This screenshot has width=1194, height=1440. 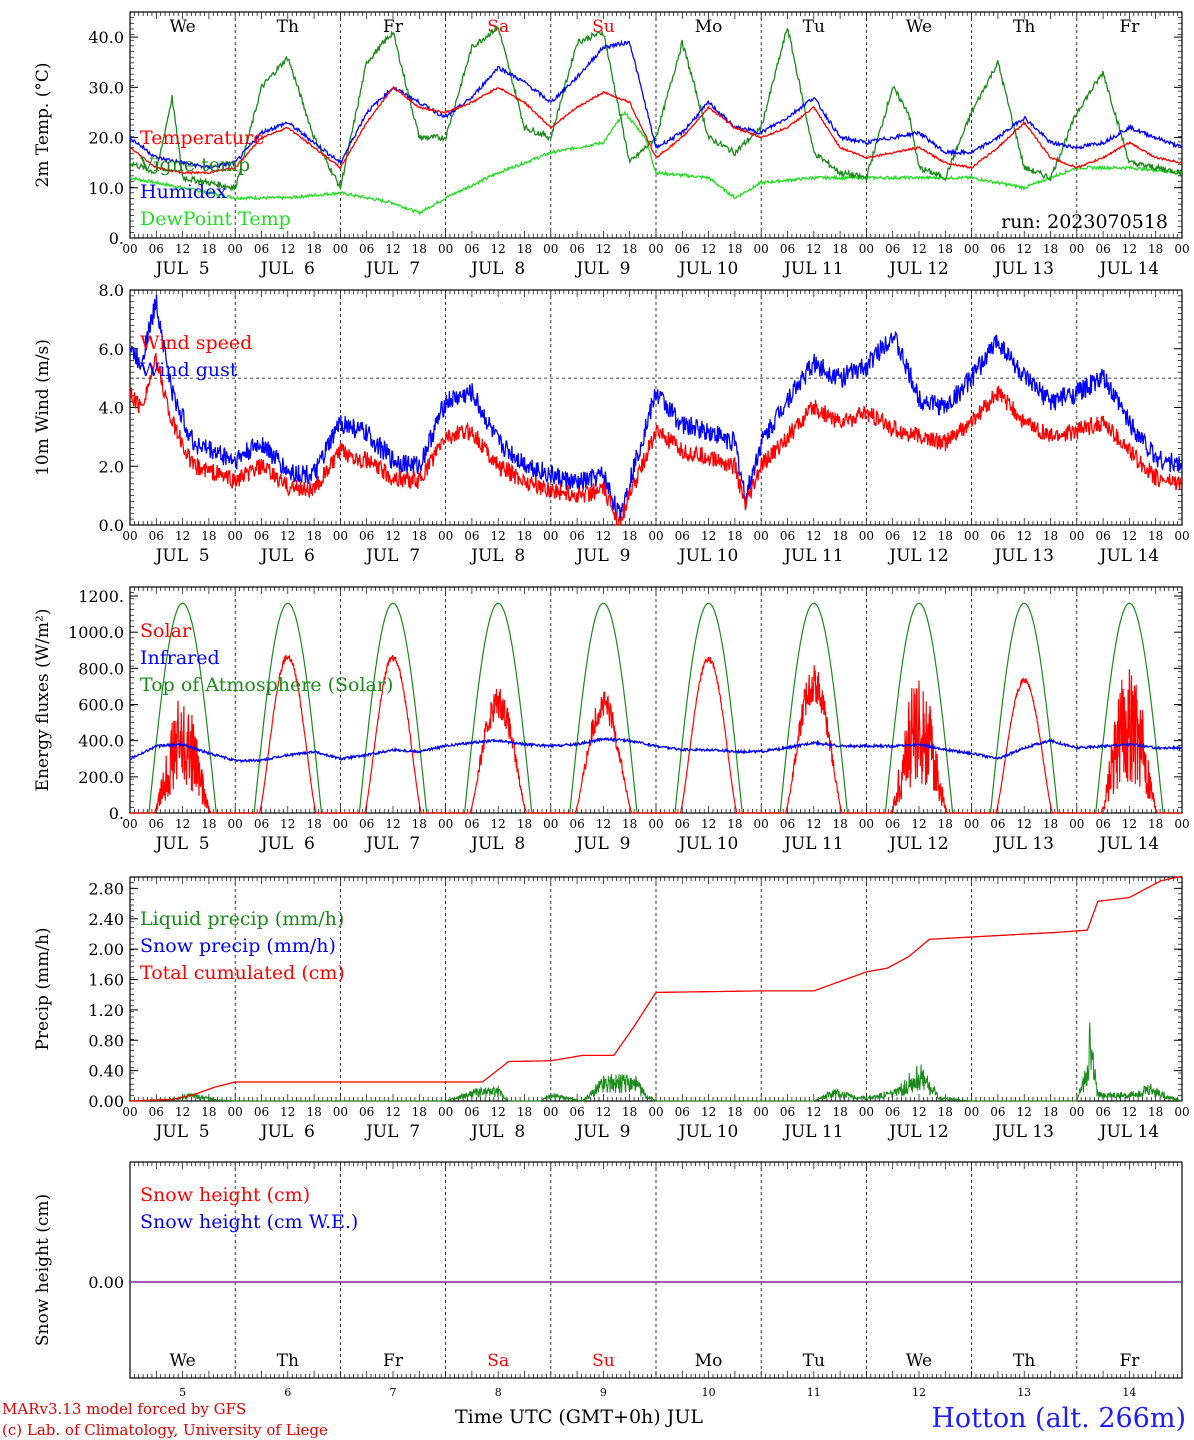 I want to click on legend-entry: Temperature, so click(x=202, y=138).